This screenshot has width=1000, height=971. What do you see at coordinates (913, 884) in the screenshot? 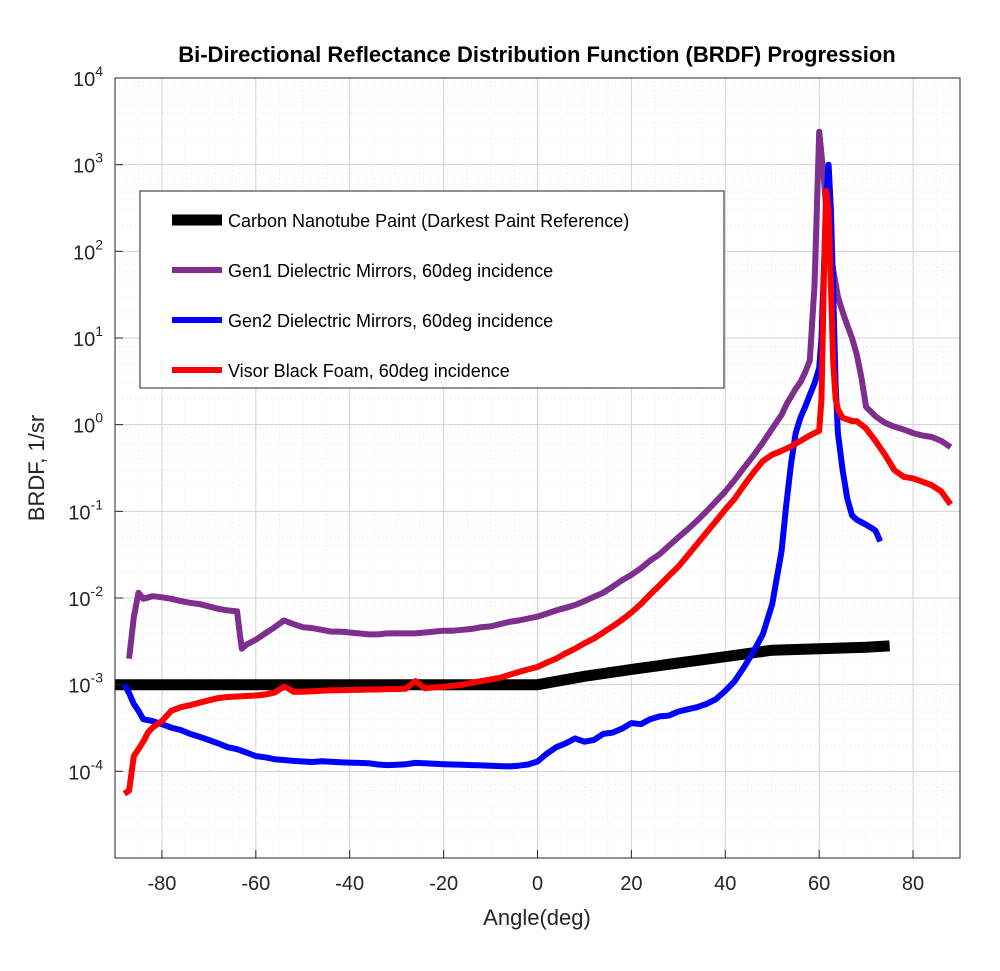
I see `x-tick-label: 80` at bounding box center [913, 884].